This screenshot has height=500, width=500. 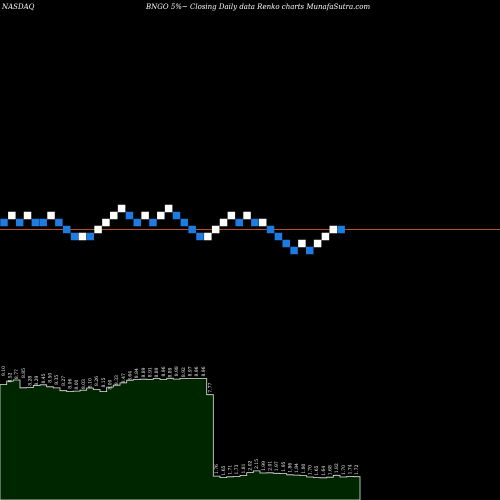 I want to click on volume-label: 8.84, so click(x=137, y=373).